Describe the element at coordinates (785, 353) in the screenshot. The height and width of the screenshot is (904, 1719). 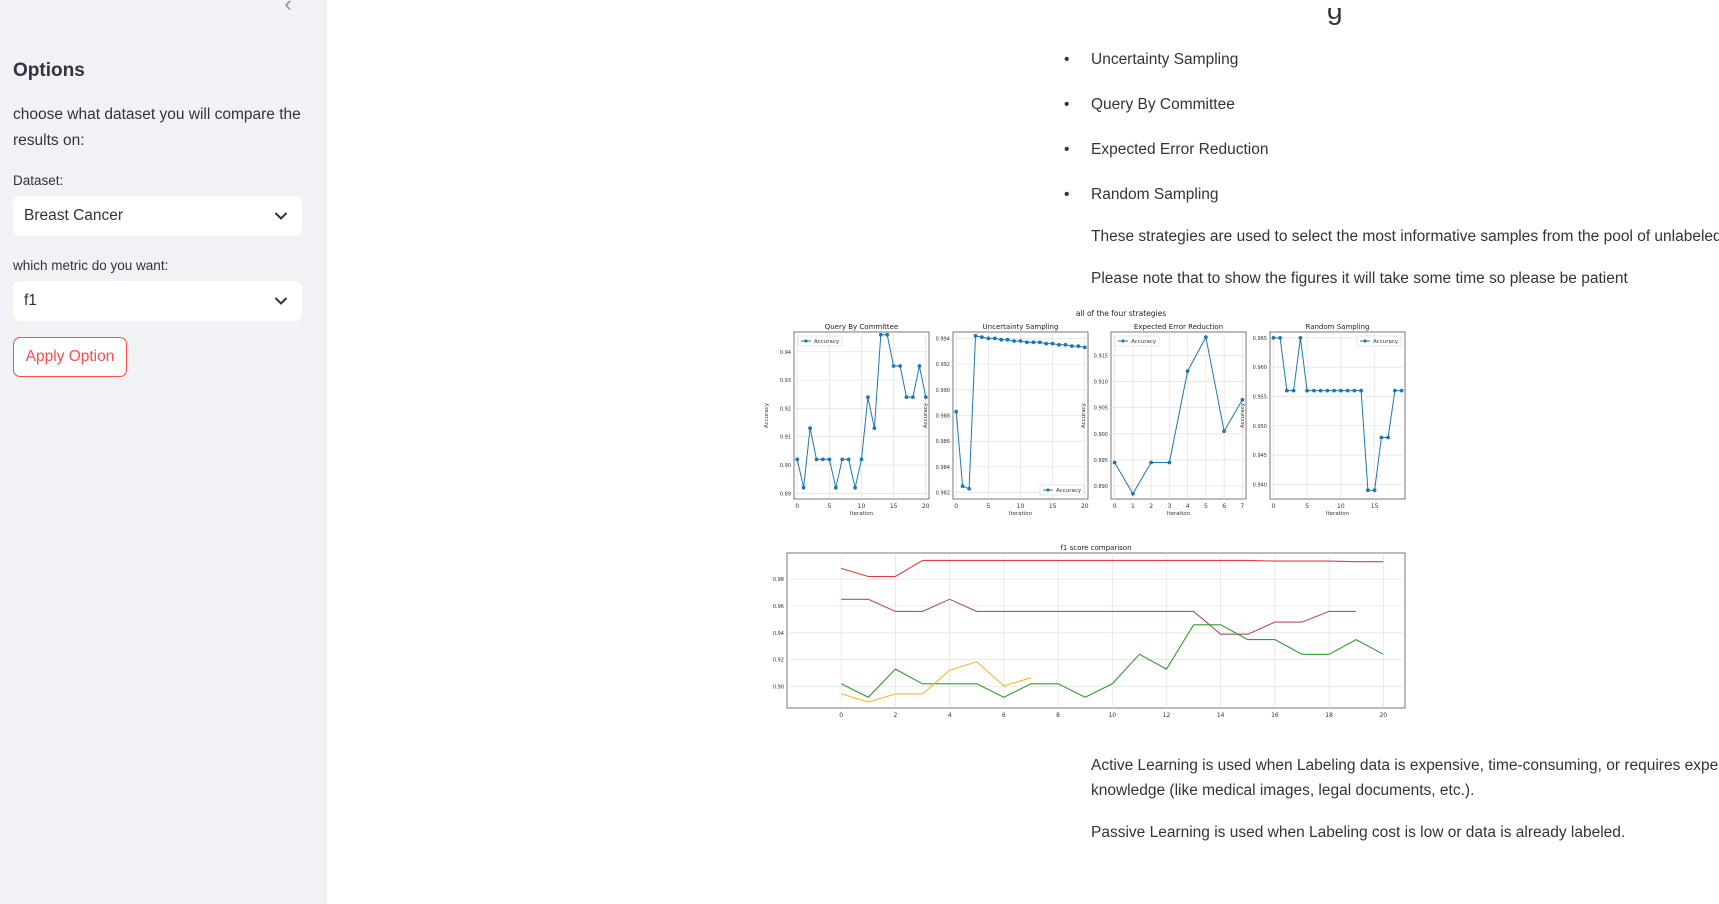
I see `y-tick-label: 0.94` at that location.